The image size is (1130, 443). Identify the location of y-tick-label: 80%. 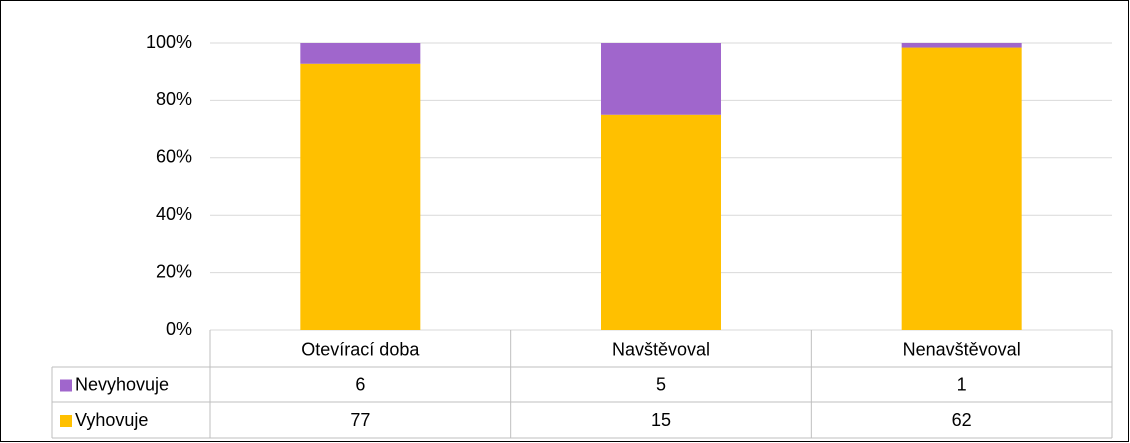
(174, 99).